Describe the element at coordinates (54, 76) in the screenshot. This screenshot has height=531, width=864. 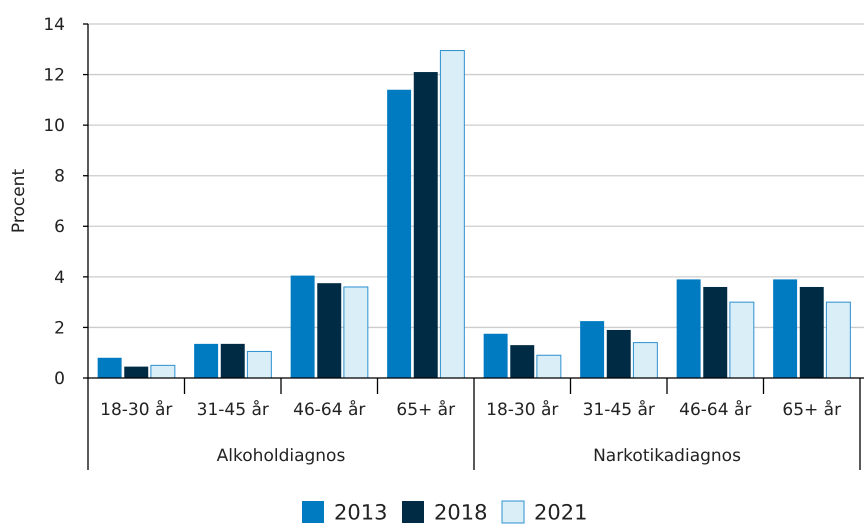
I see `y-tick-label: 12` at that location.